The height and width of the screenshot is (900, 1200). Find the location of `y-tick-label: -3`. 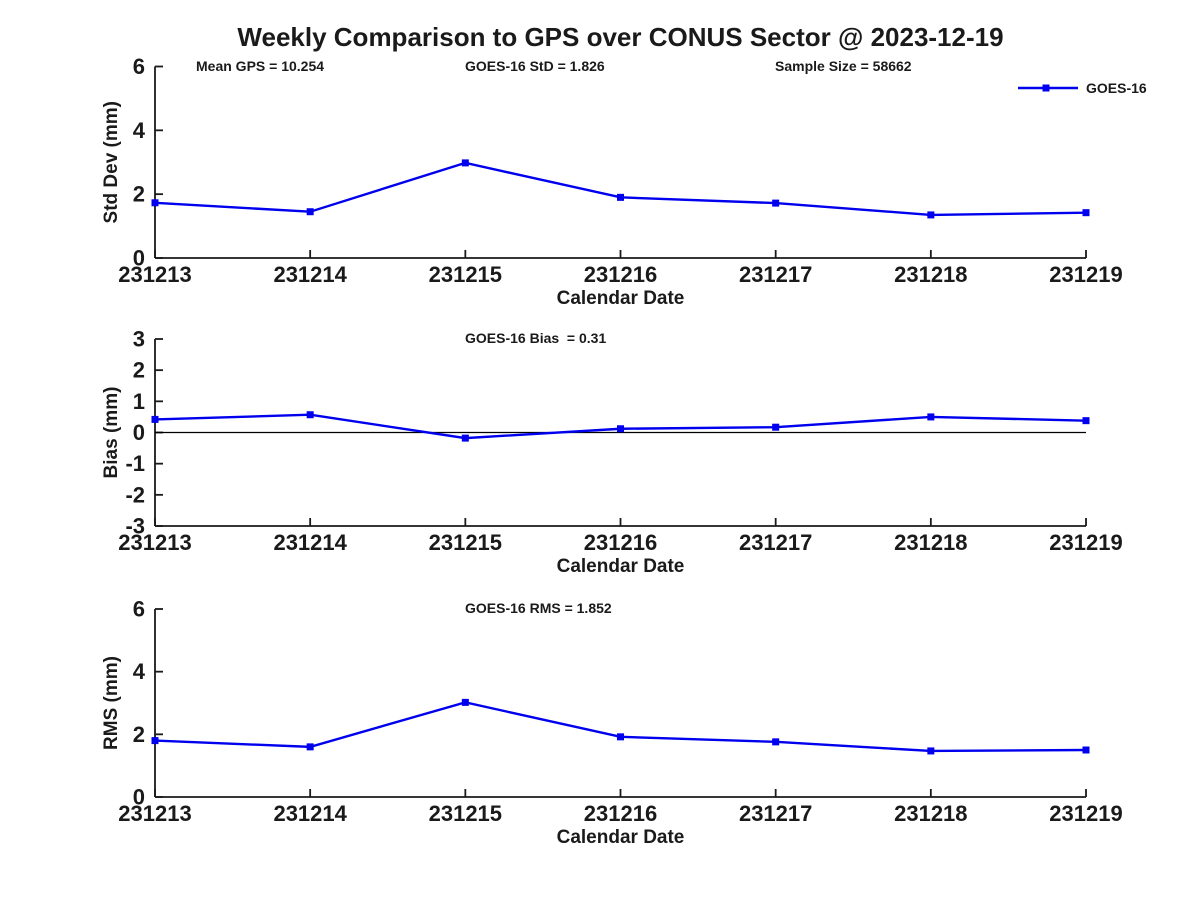

y-tick-label: -3 is located at coordinates (135, 526).